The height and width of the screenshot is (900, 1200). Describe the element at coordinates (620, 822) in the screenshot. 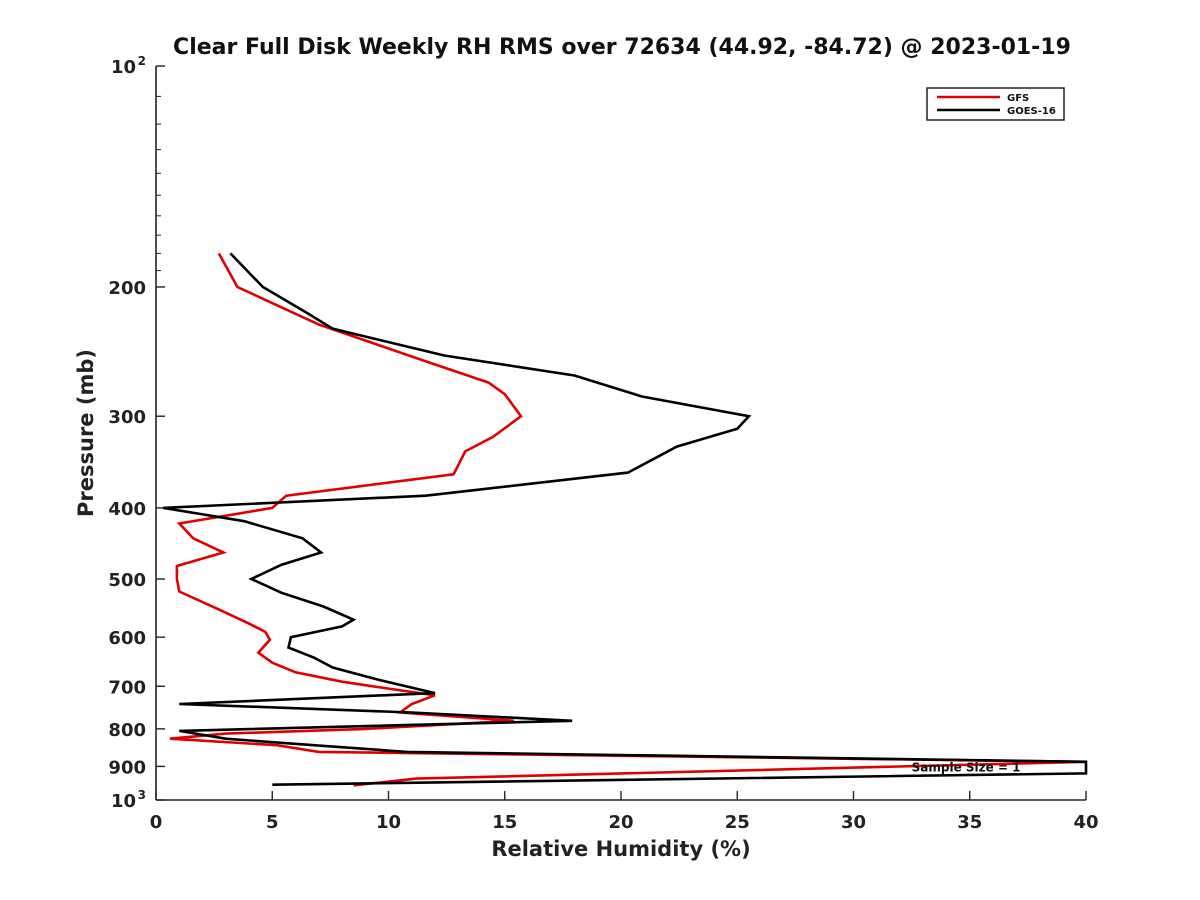

I see `x-tick-label: 20` at that location.